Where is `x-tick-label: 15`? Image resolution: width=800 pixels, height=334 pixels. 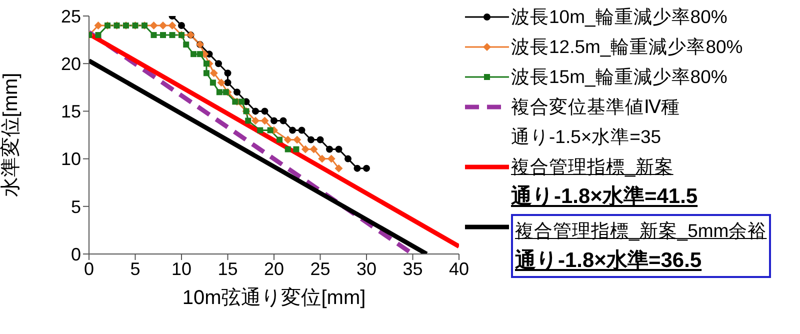 x-tick-label: 15 is located at coordinates (228, 268).